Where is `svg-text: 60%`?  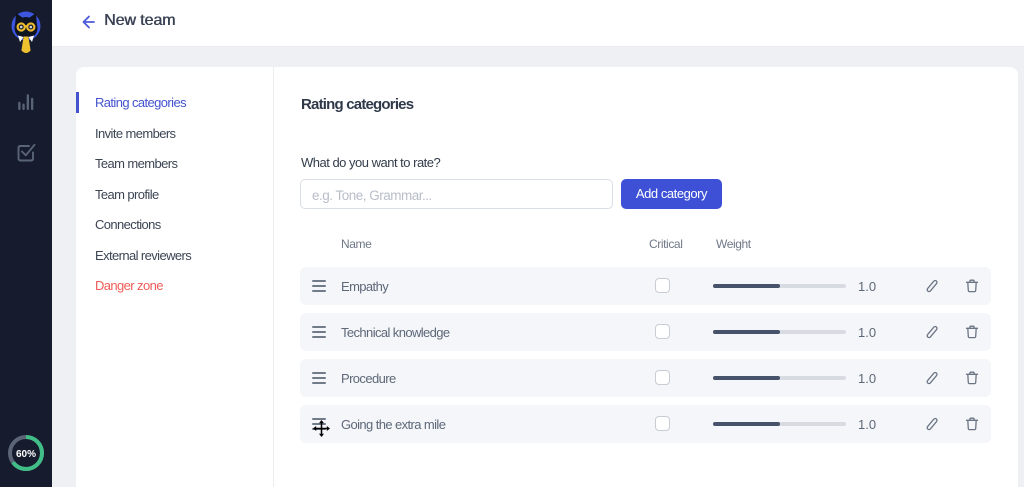 svg-text: 60% is located at coordinates (26, 454).